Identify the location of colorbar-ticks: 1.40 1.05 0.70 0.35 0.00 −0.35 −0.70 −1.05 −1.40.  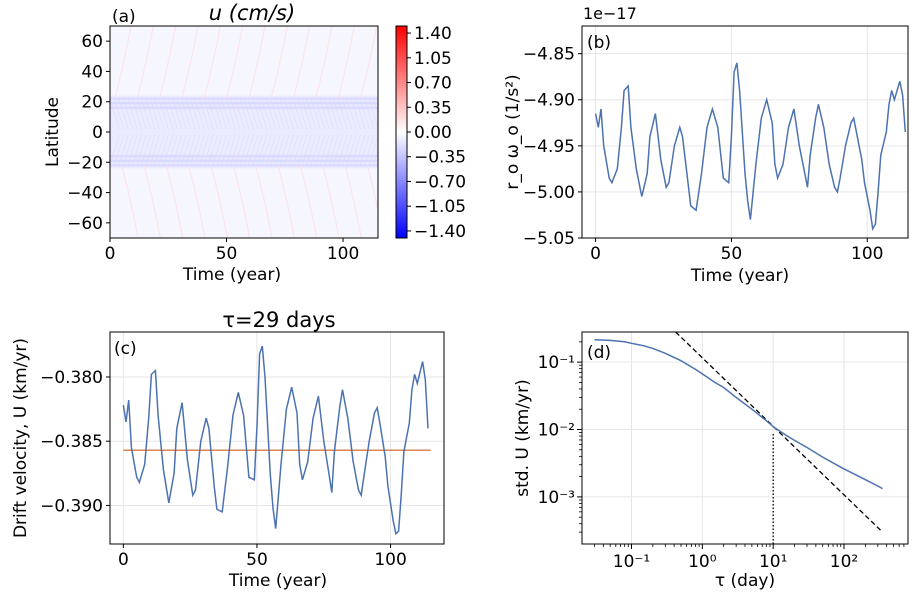
(436, 133).